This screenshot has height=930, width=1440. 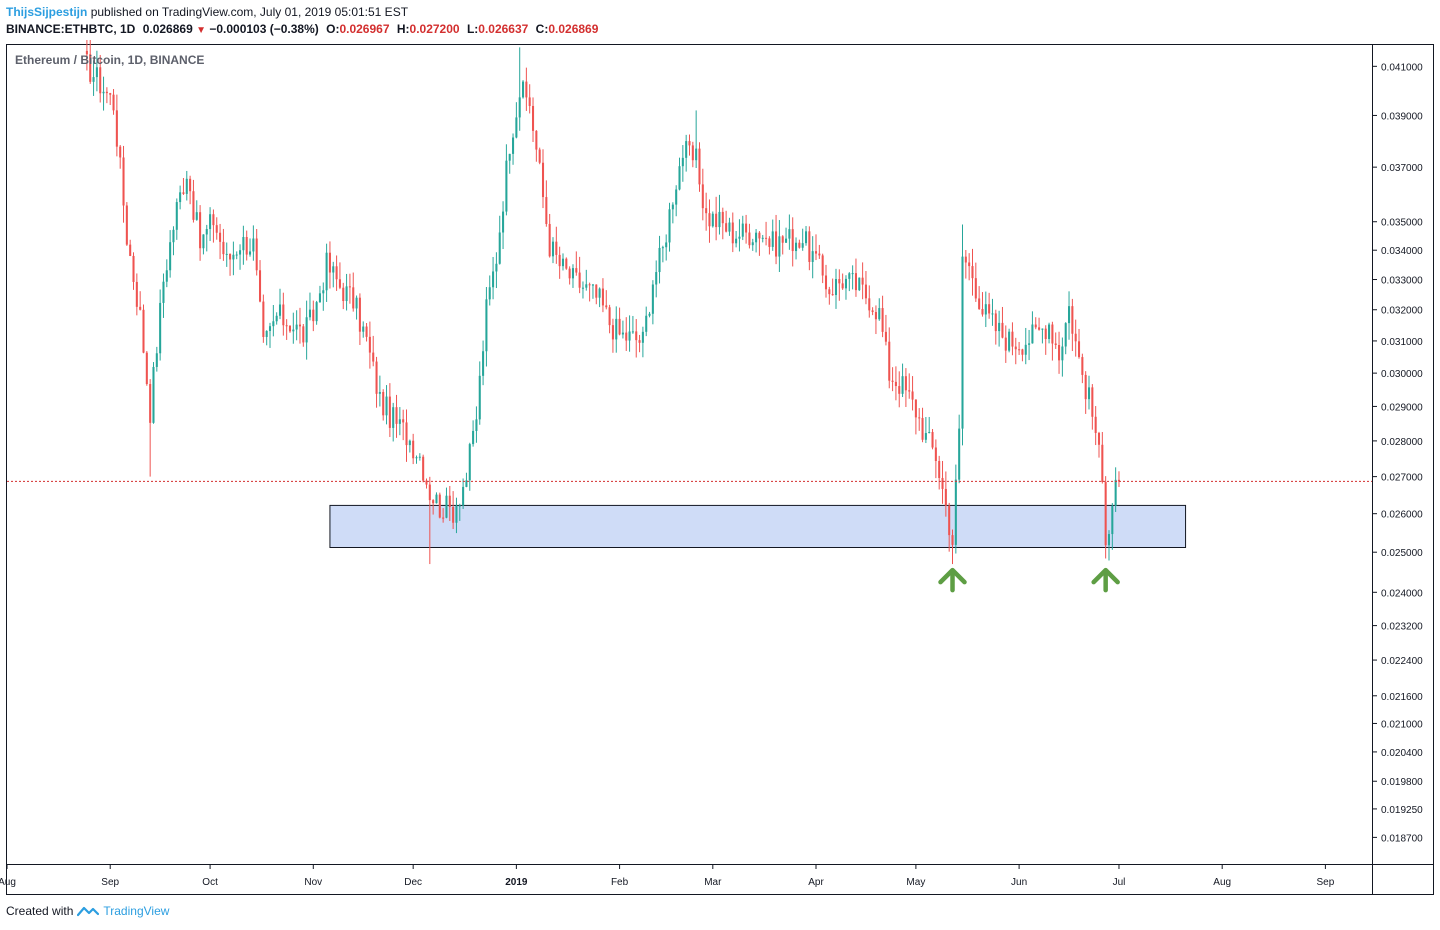 I want to click on y-tick-label: 0.034000, so click(x=1402, y=251).